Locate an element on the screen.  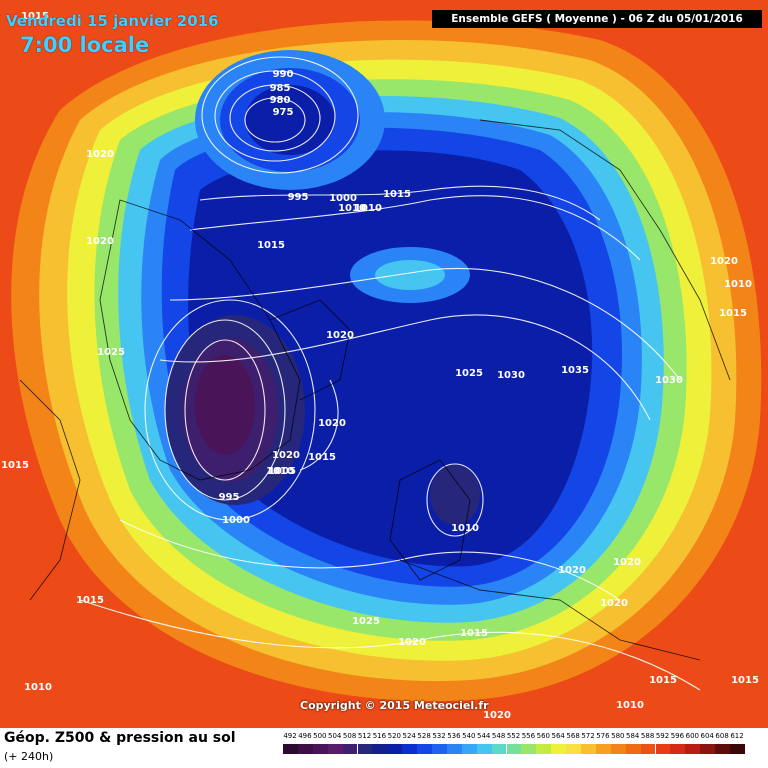
legend-value: 520 is located at coordinates (394, 736).